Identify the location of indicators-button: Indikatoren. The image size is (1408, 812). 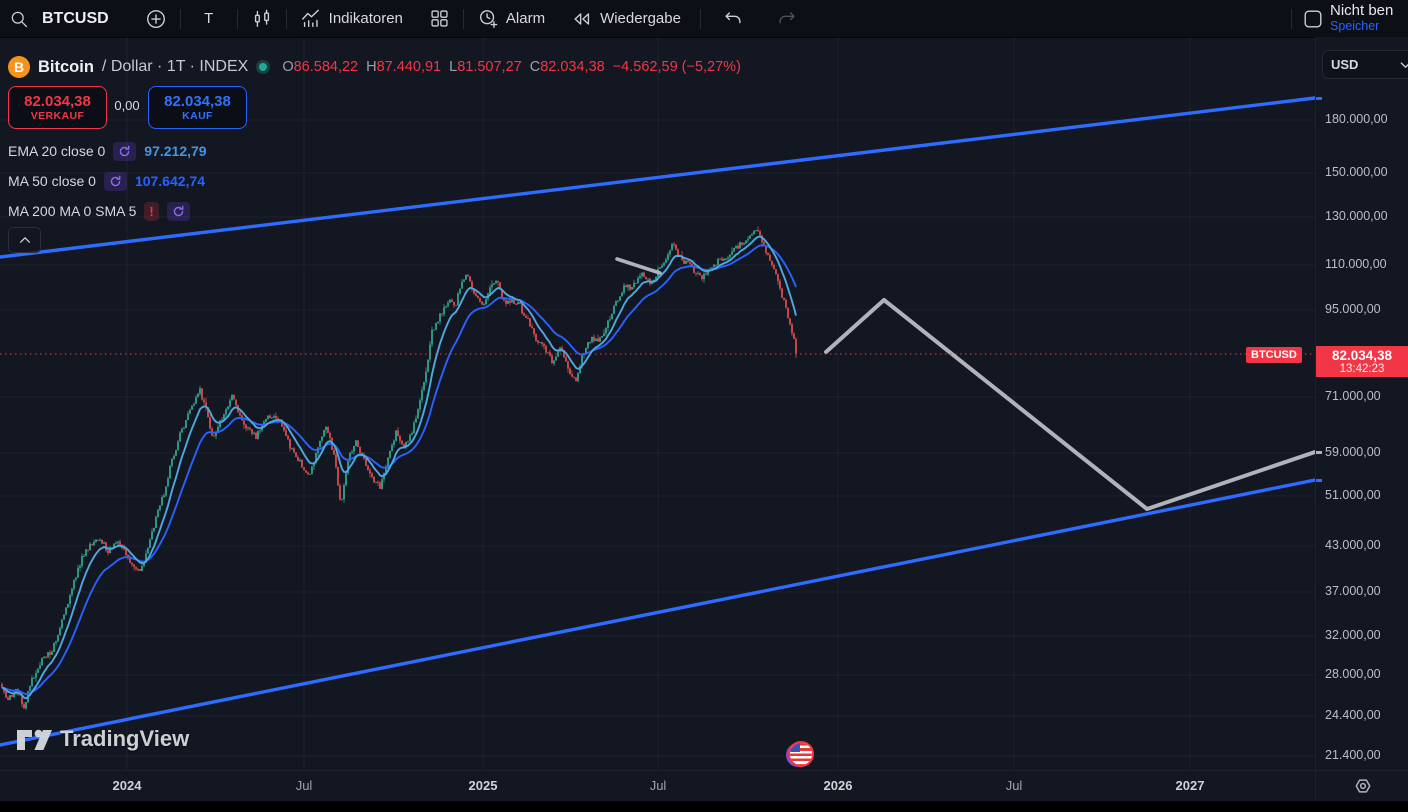
(351, 19).